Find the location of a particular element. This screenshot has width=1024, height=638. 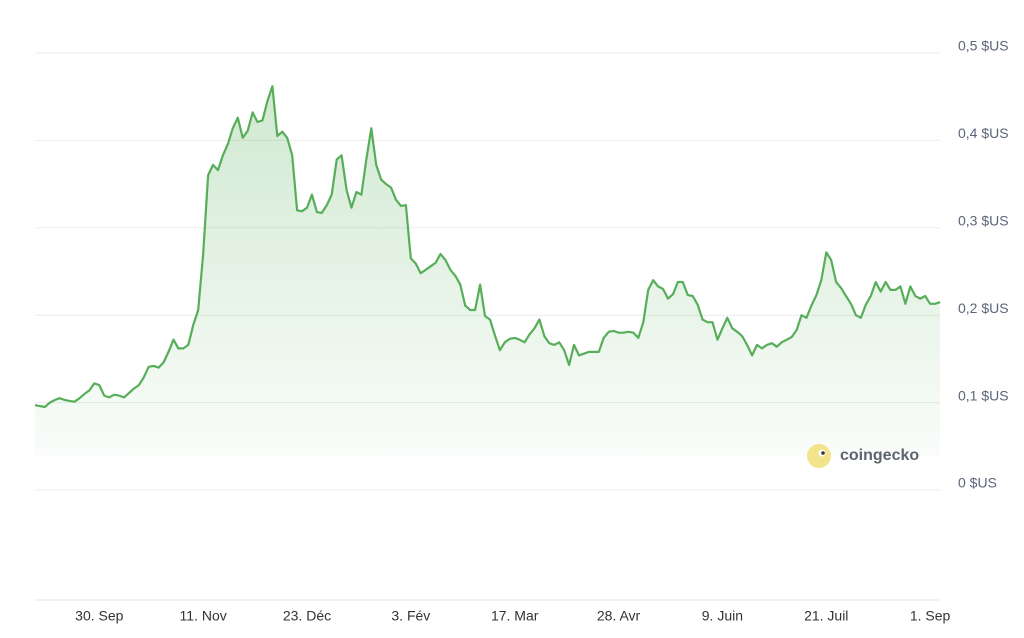

x-tick-label: 1. Sep is located at coordinates (930, 616).